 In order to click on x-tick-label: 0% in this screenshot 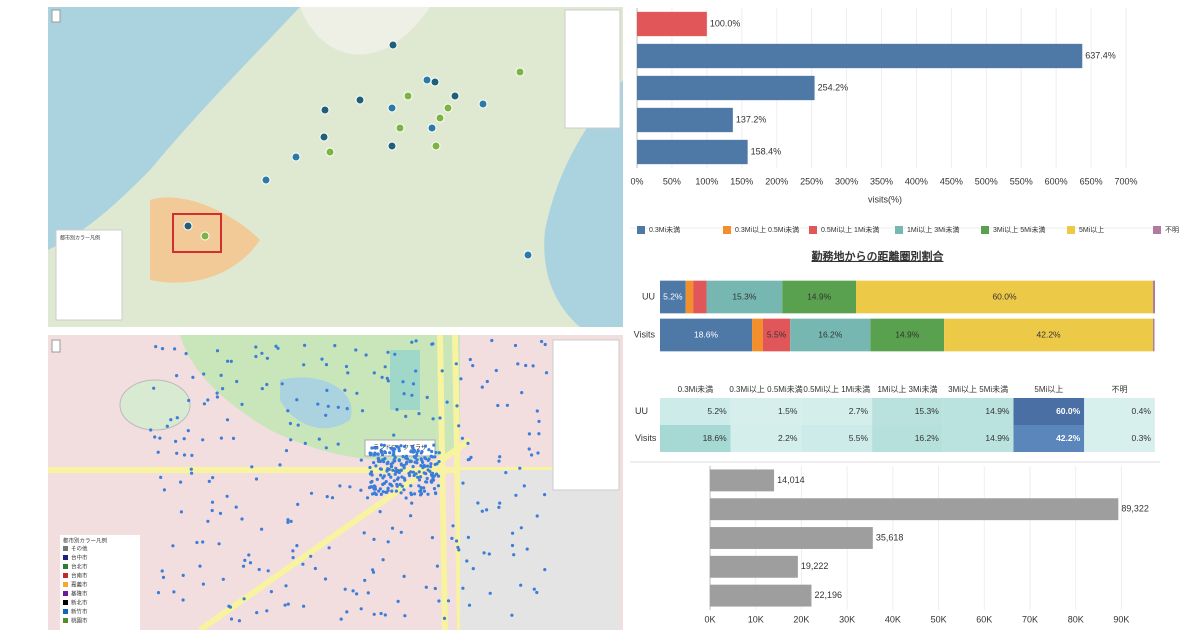, I will do `click(636, 181)`.